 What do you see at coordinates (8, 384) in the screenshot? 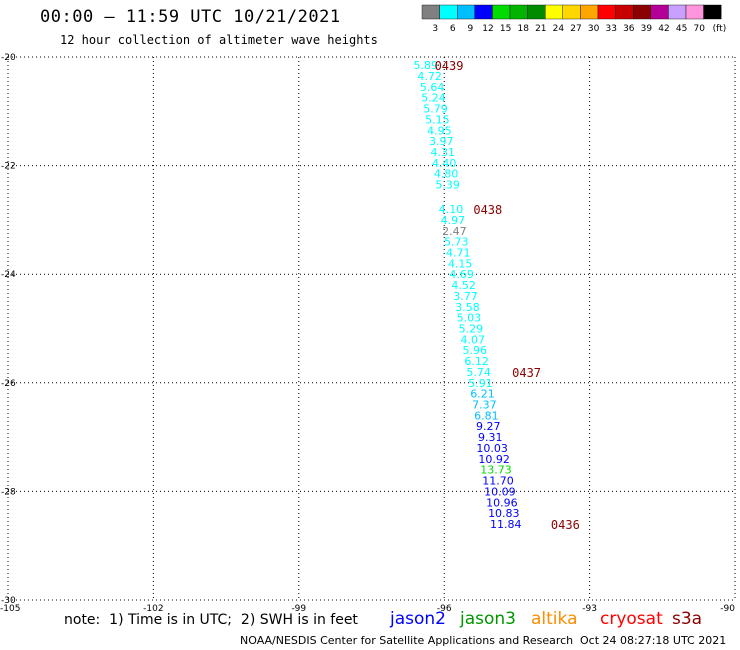
I see `y-tick-label: -26` at bounding box center [8, 384].